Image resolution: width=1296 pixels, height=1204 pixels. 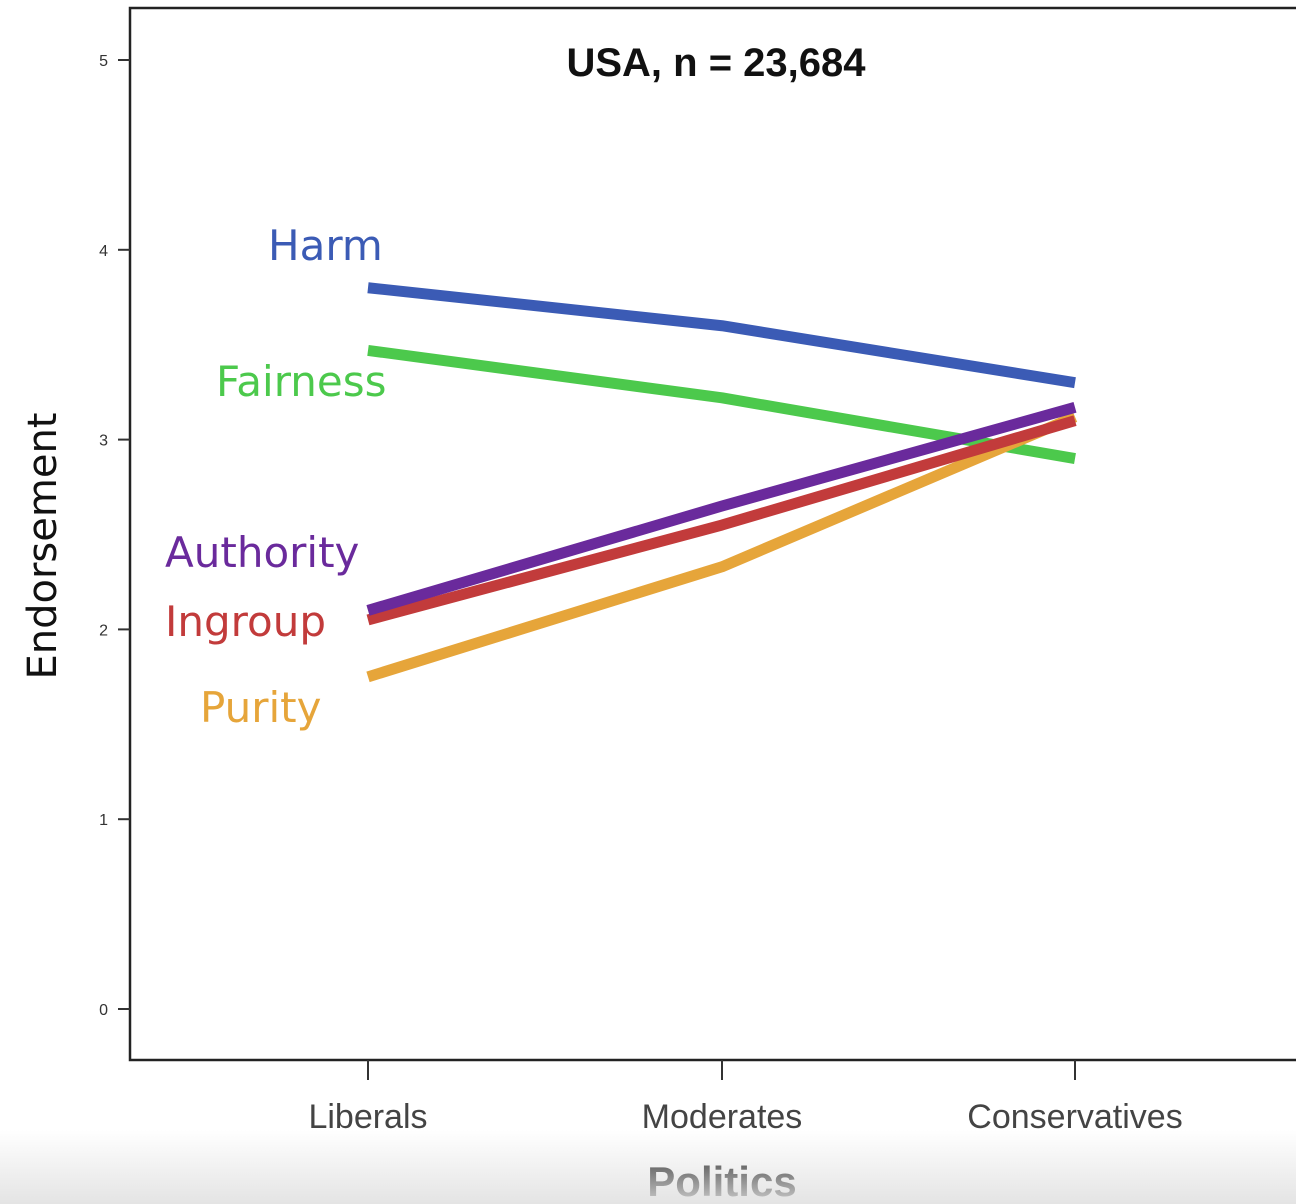 What do you see at coordinates (325, 245) in the screenshot?
I see `series-label-harm: Harm` at bounding box center [325, 245].